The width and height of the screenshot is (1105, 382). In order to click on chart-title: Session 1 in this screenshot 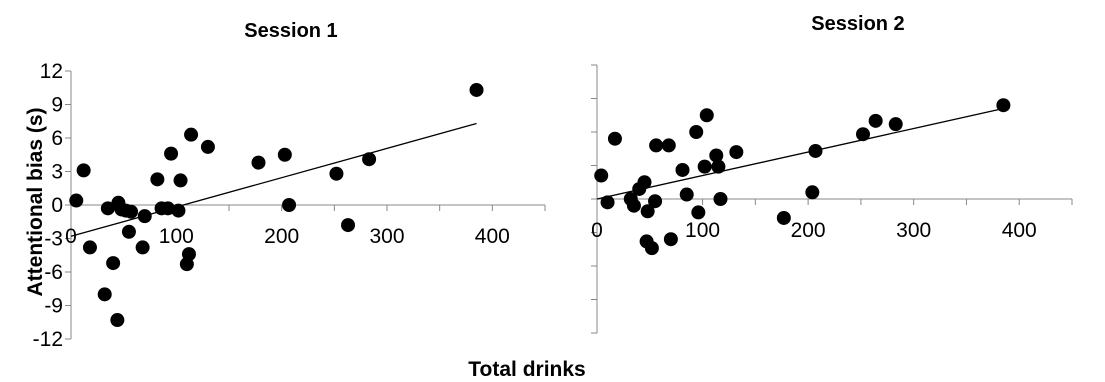, I will do `click(290, 31)`.